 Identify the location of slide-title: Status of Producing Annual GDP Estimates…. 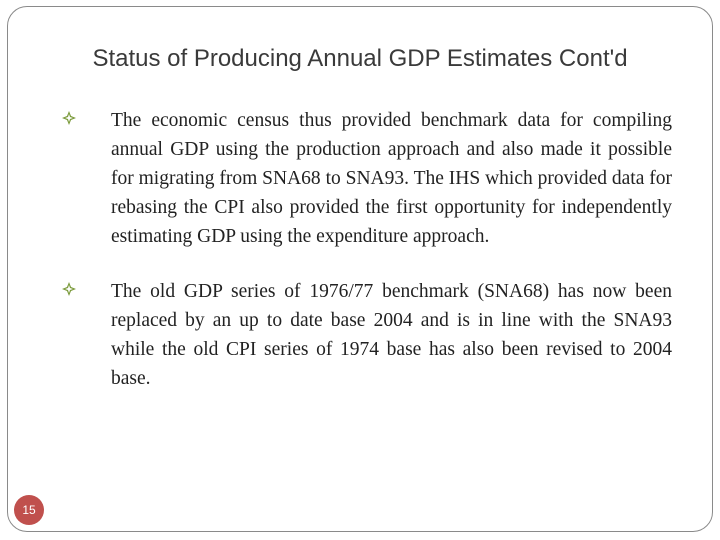
(360, 58).